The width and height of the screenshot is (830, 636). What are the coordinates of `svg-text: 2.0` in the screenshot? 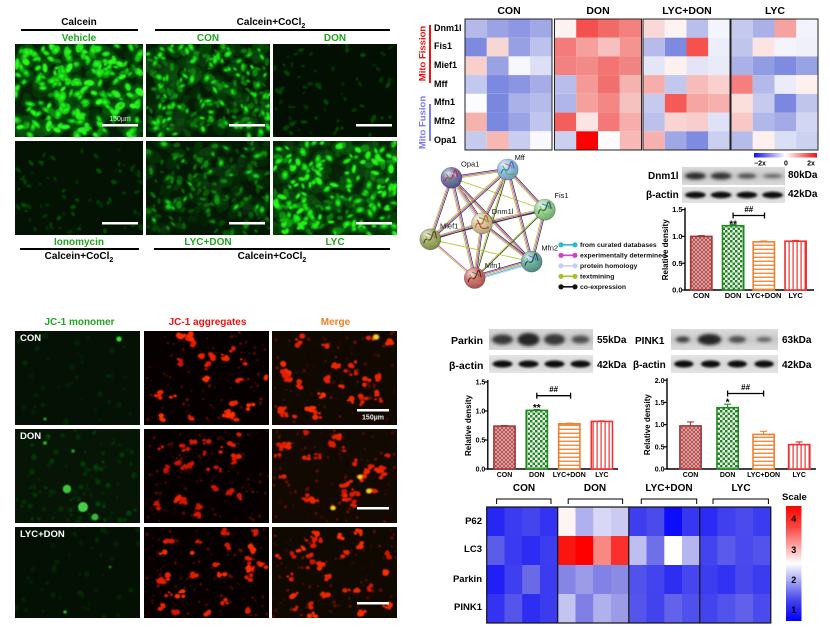 It's located at (660, 381).